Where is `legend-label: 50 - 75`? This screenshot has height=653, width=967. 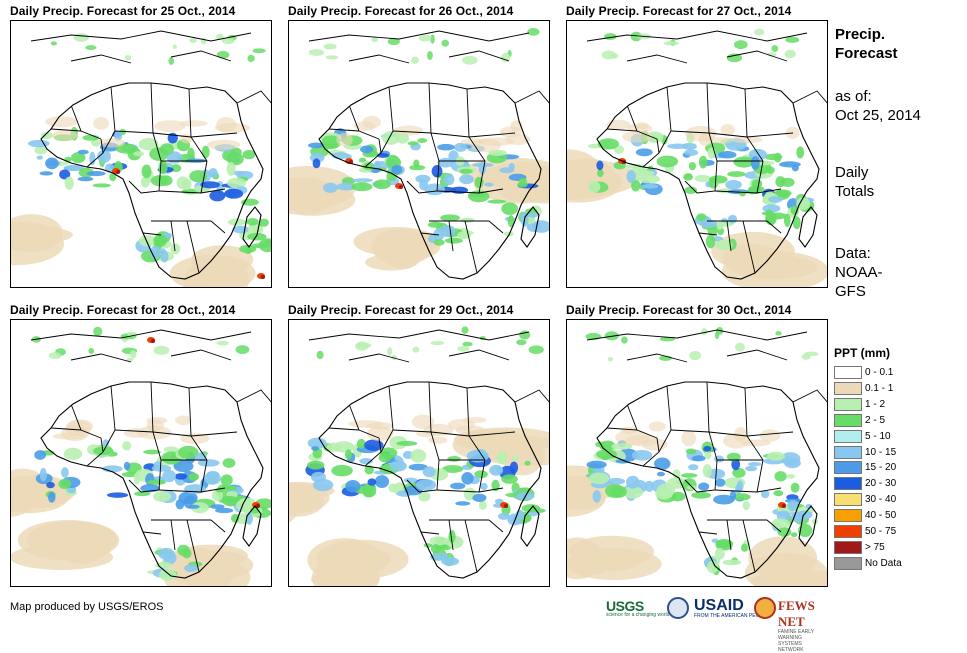 legend-label: 50 - 75 is located at coordinates (881, 531).